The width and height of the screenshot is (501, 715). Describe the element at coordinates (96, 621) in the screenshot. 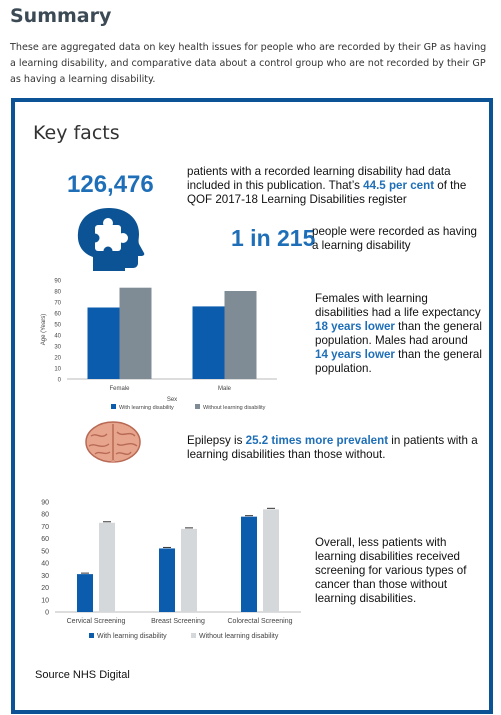

I see `x-tick-label: Cervical Screening` at that location.